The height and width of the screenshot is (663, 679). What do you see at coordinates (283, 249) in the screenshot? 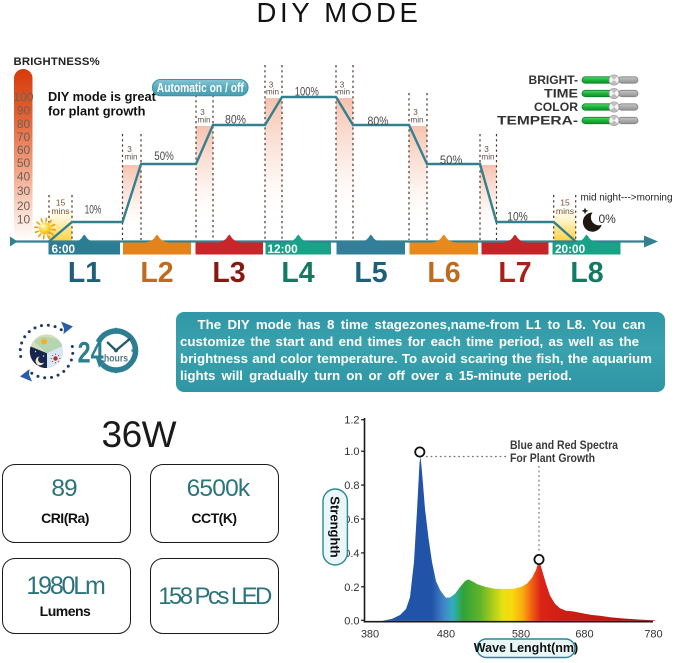
I see `svg-text: 12:00` at bounding box center [283, 249].